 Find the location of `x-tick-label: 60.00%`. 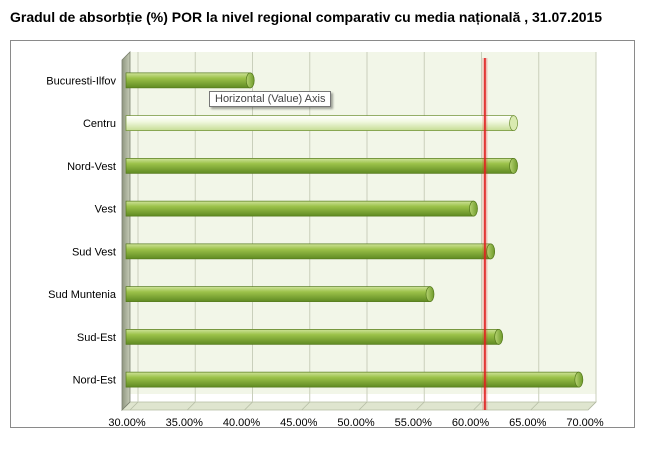

x-tick-label: 60.00% is located at coordinates (471, 423).